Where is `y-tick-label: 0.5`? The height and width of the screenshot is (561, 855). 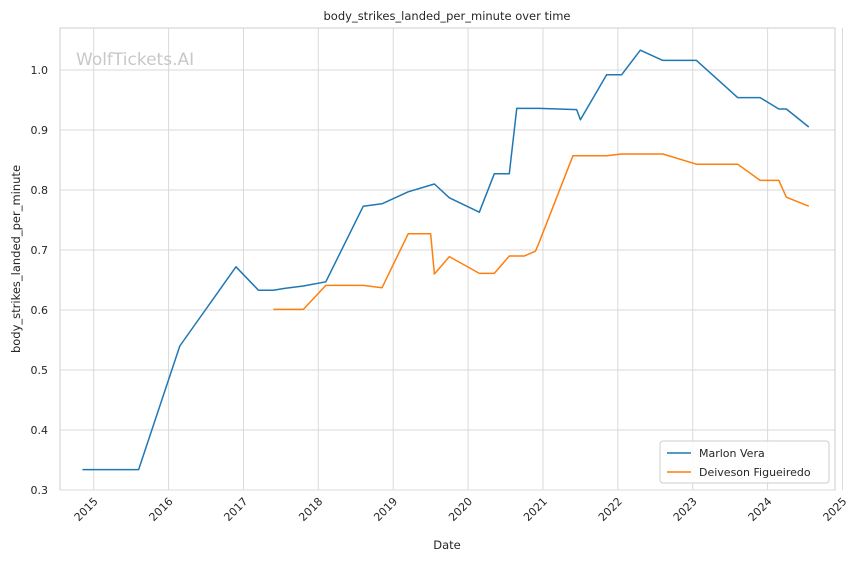 y-tick-label: 0.5 is located at coordinates (40, 370).